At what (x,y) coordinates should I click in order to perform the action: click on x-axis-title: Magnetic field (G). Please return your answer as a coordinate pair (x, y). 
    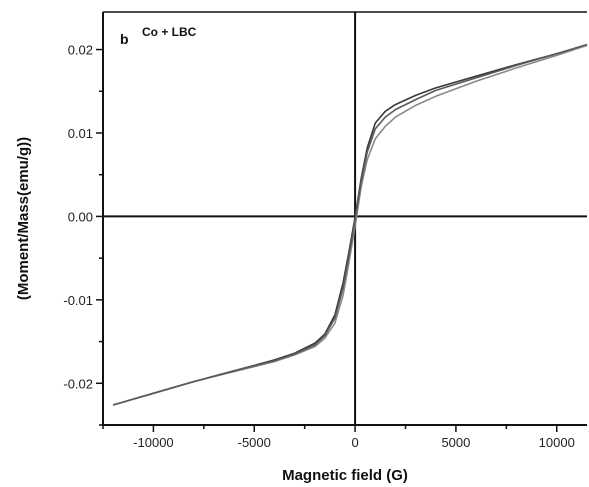
    Looking at the image, I should click on (345, 475).